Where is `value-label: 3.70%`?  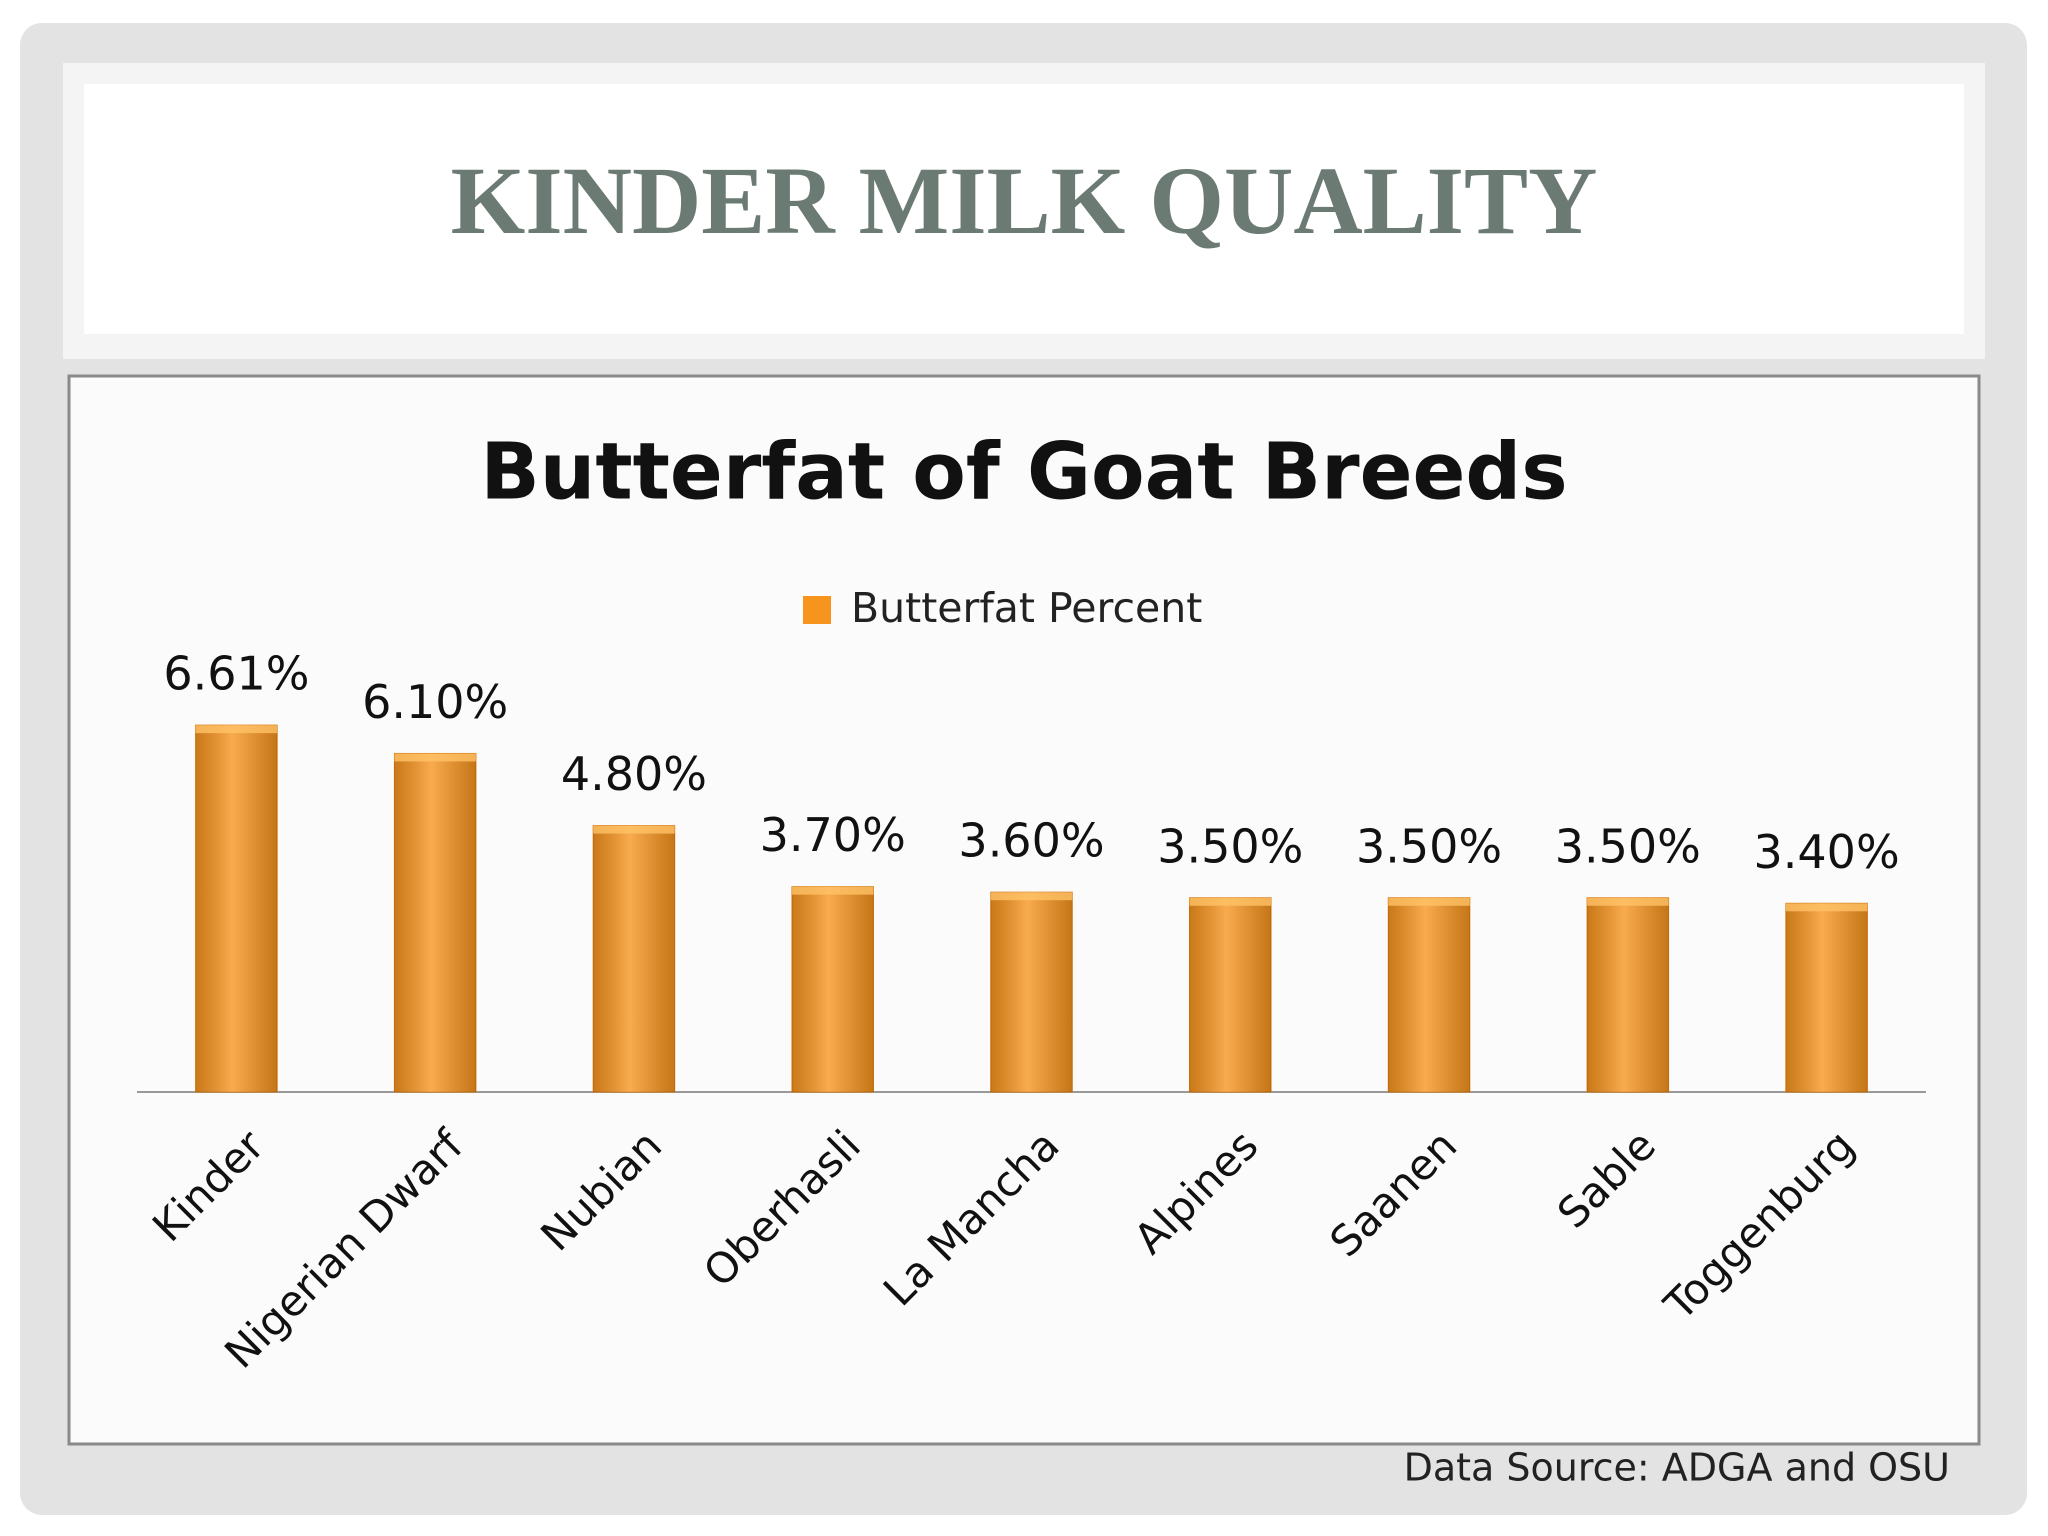
value-label: 3.70% is located at coordinates (833, 835).